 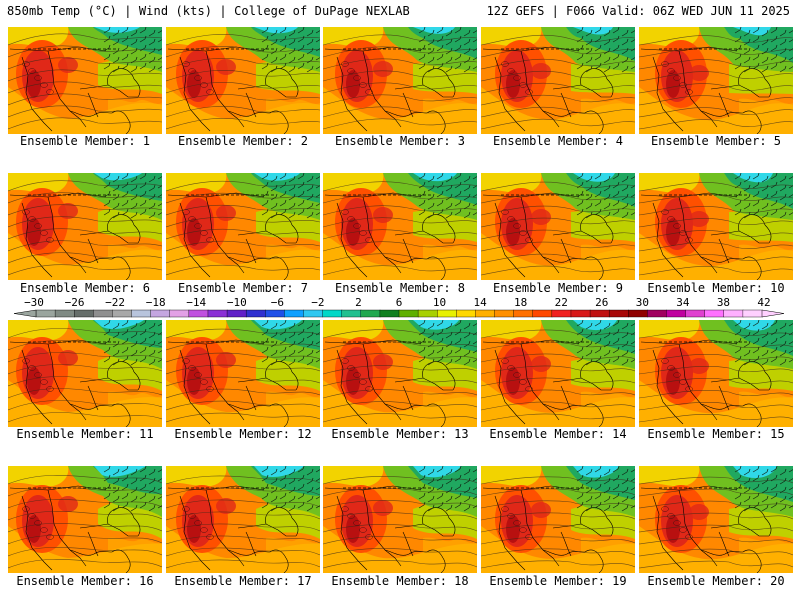 What do you see at coordinates (683, 302) in the screenshot?
I see `colorbar-tick-label: 34` at bounding box center [683, 302].